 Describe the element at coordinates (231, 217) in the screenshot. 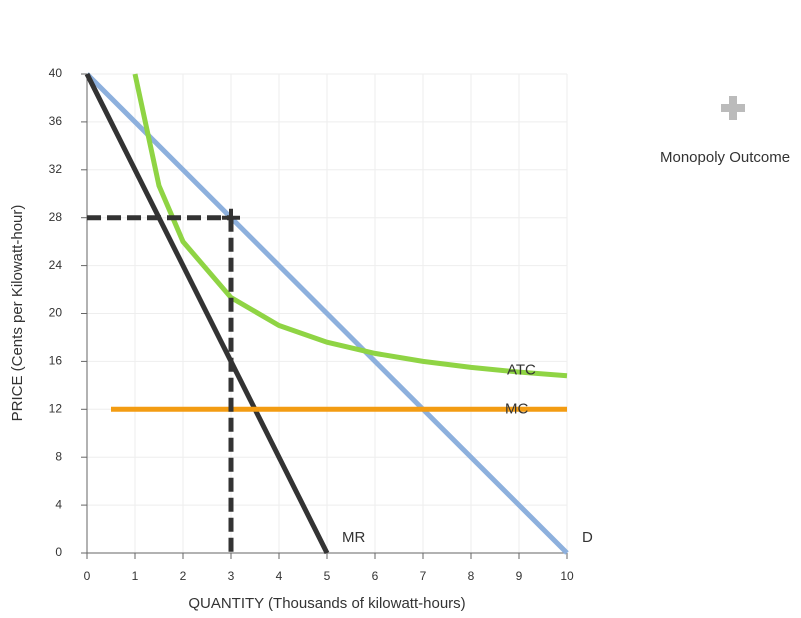

I see `outcome-marker` at that location.